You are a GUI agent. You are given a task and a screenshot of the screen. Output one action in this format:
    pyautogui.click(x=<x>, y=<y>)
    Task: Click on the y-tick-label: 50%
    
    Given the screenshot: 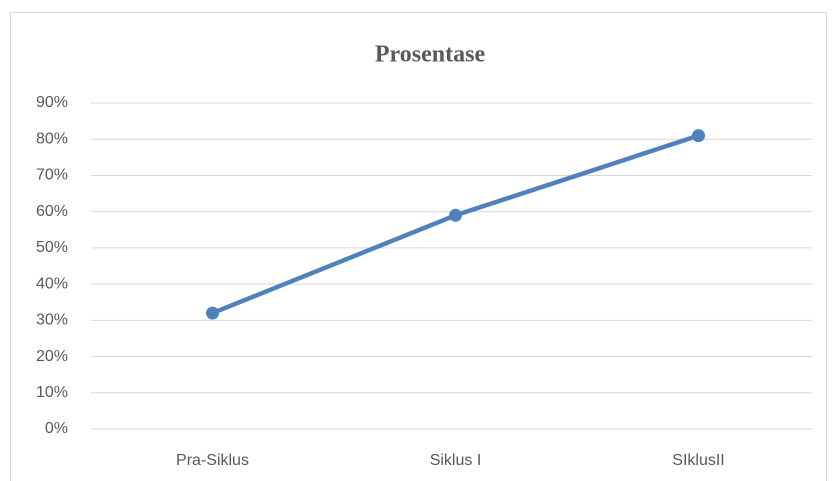 What is the action you would take?
    pyautogui.click(x=52, y=247)
    